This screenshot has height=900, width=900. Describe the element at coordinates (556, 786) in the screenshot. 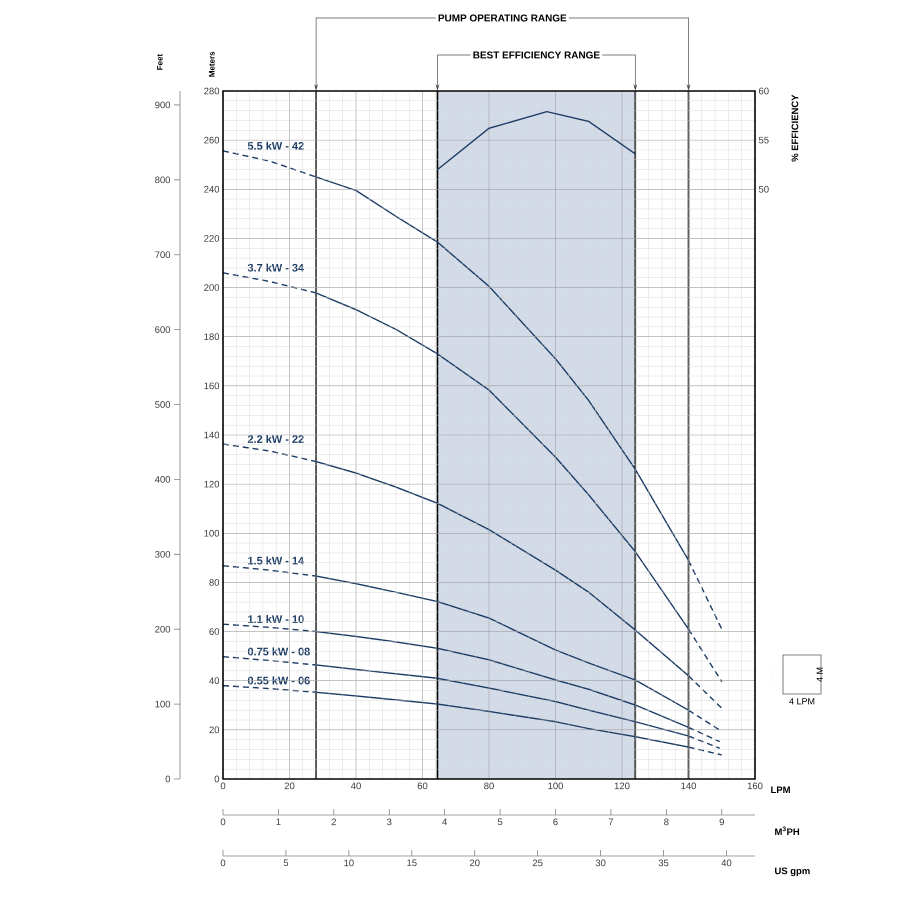

I see `x-tick-label: 100` at that location.